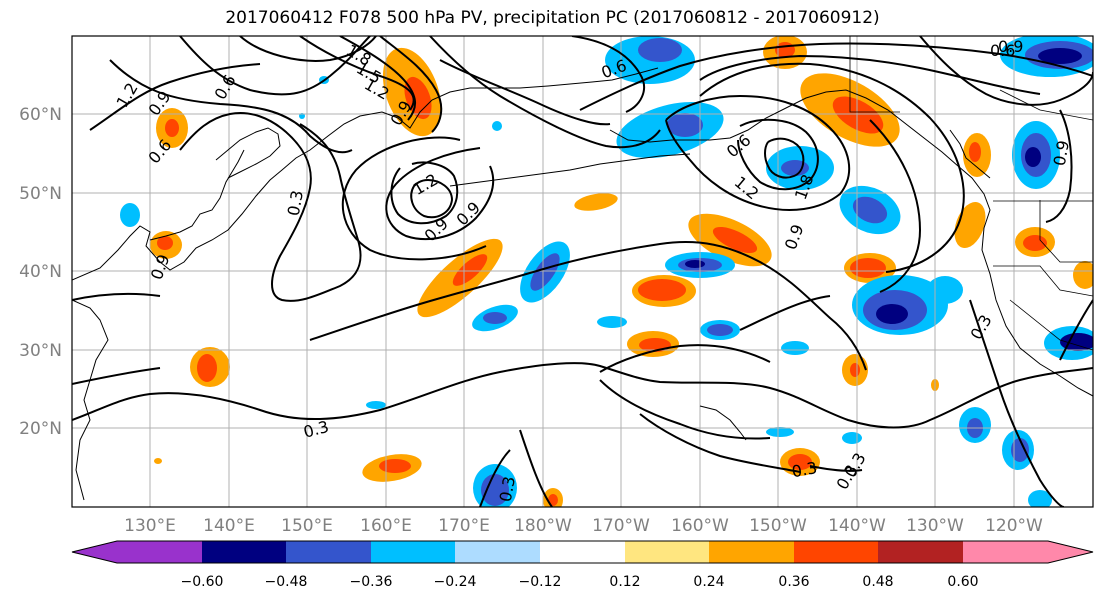 This screenshot has width=1105, height=601. I want to click on lon-label: 170°W, so click(621, 526).